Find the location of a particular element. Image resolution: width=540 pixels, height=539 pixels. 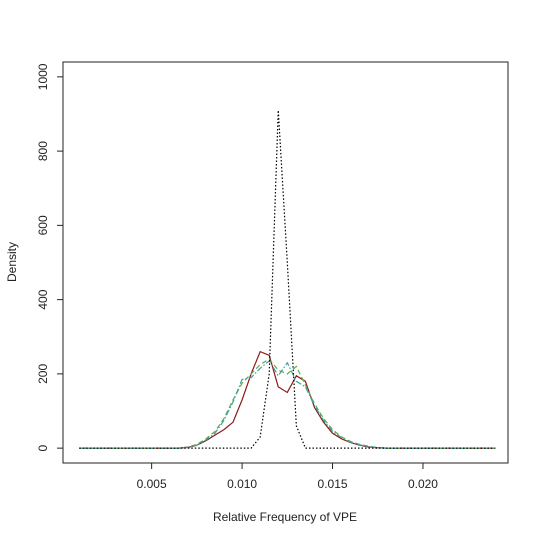

y-tick-label: 1000 is located at coordinates (43, 76).